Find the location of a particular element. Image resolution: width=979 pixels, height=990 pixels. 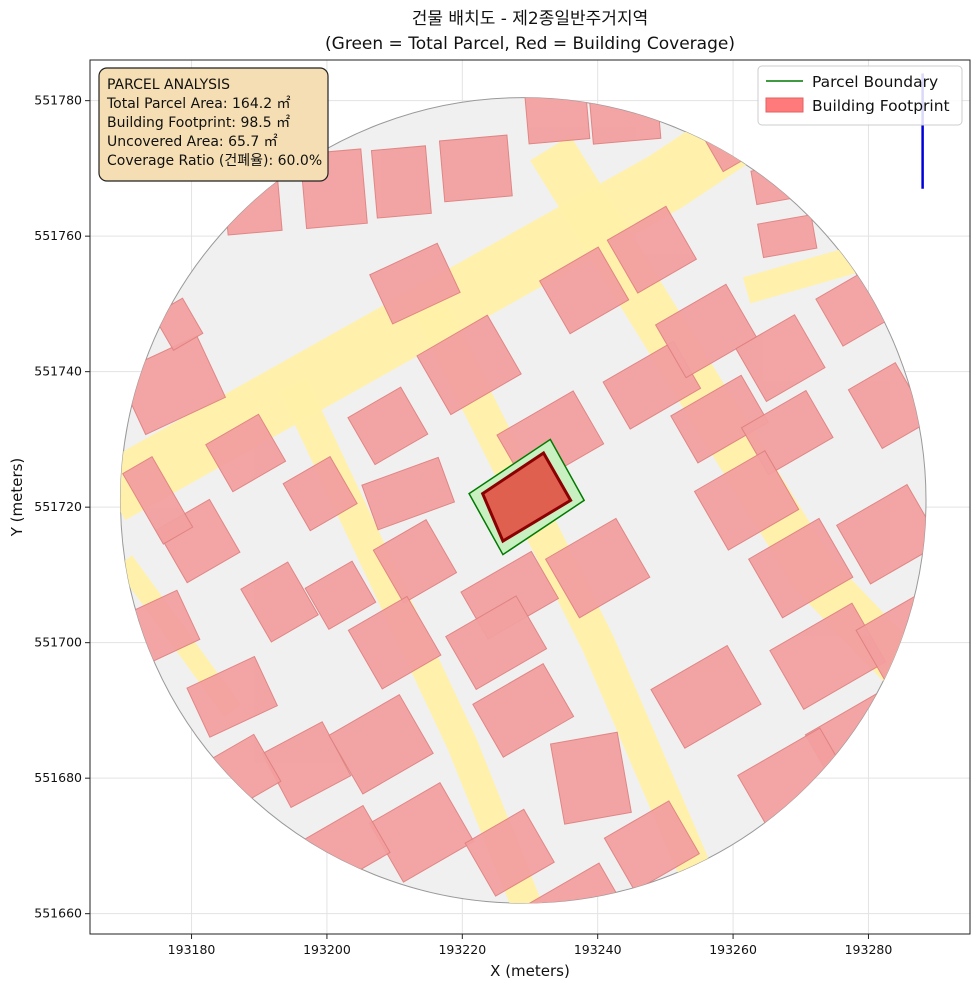

legend-background is located at coordinates (860, 95).